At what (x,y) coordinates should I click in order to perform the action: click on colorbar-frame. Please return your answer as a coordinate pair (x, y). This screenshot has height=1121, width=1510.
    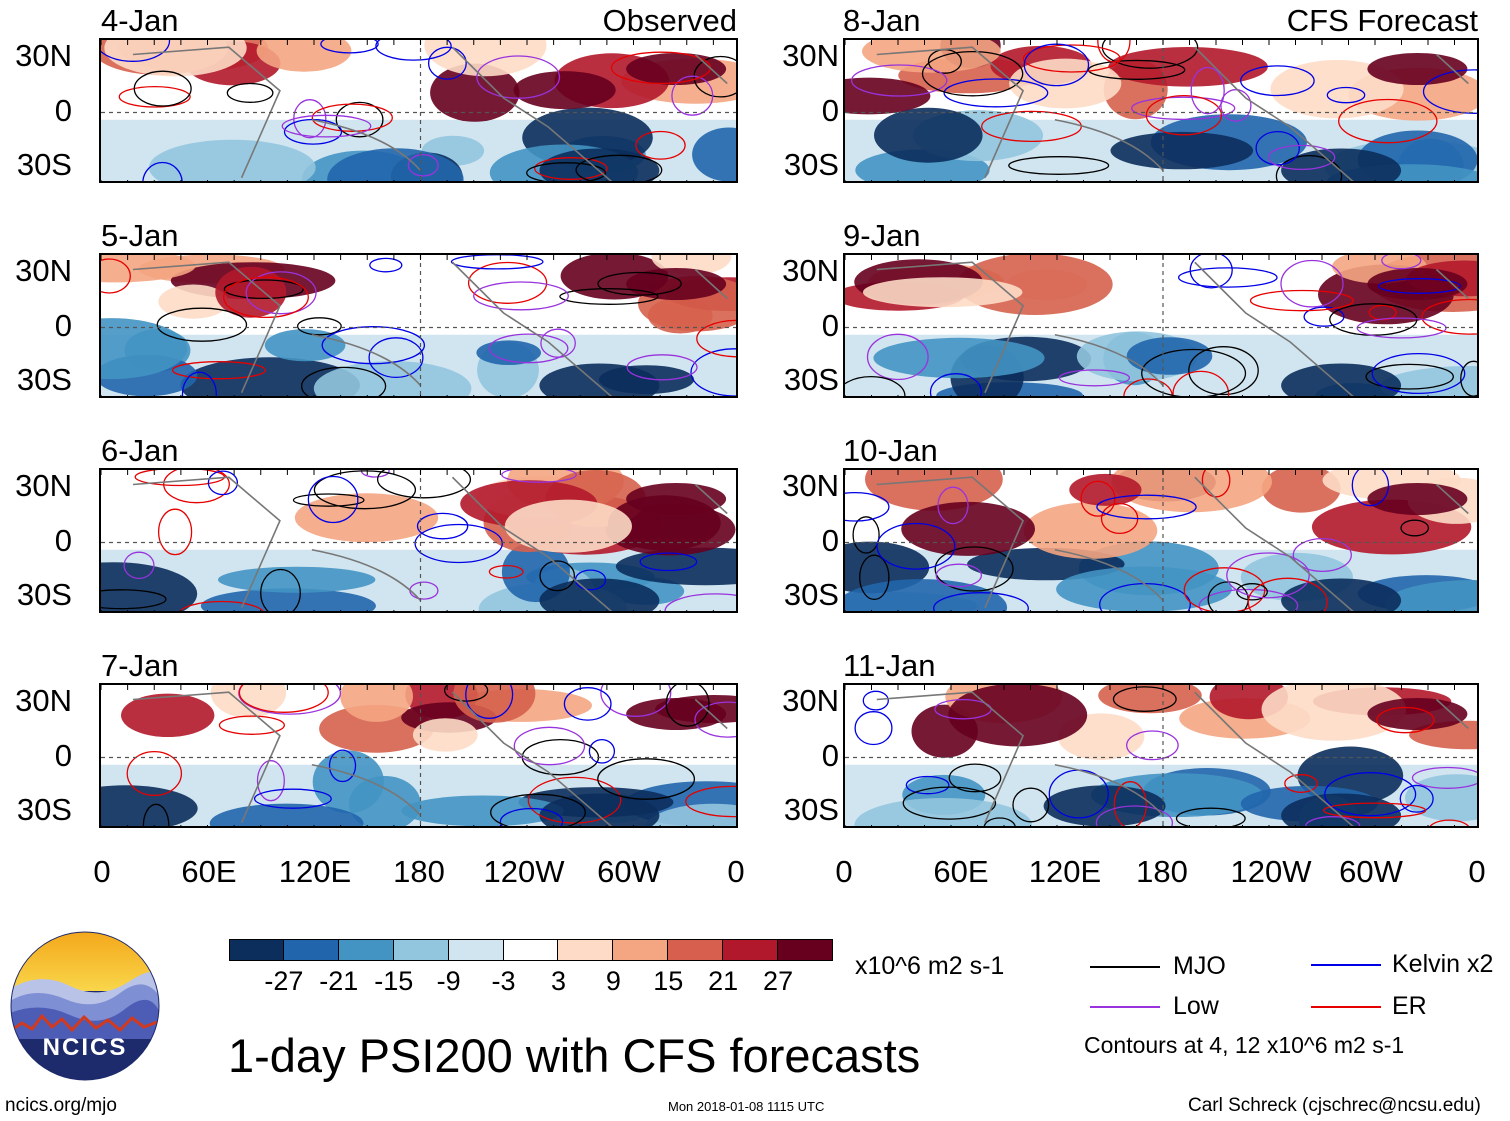
    Looking at the image, I should click on (531, 950).